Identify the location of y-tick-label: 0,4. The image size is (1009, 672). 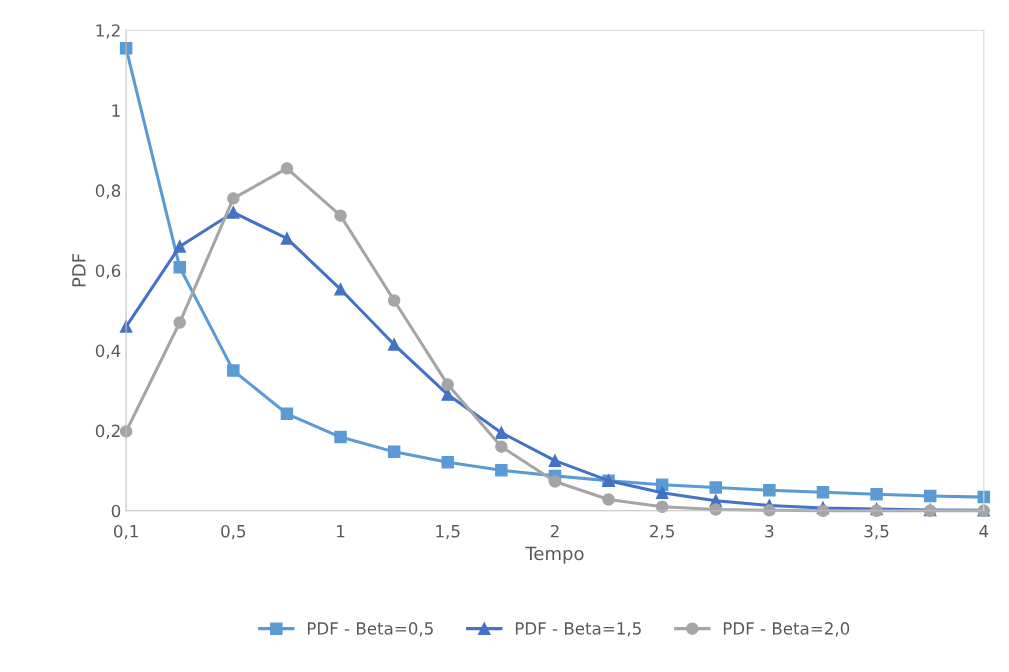
(108, 351).